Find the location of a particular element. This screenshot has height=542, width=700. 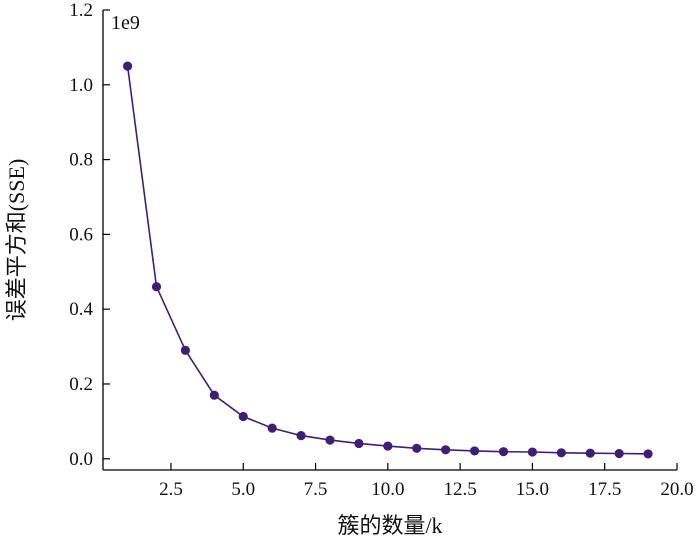

y-tick-label: 0.2 is located at coordinates (81, 384).